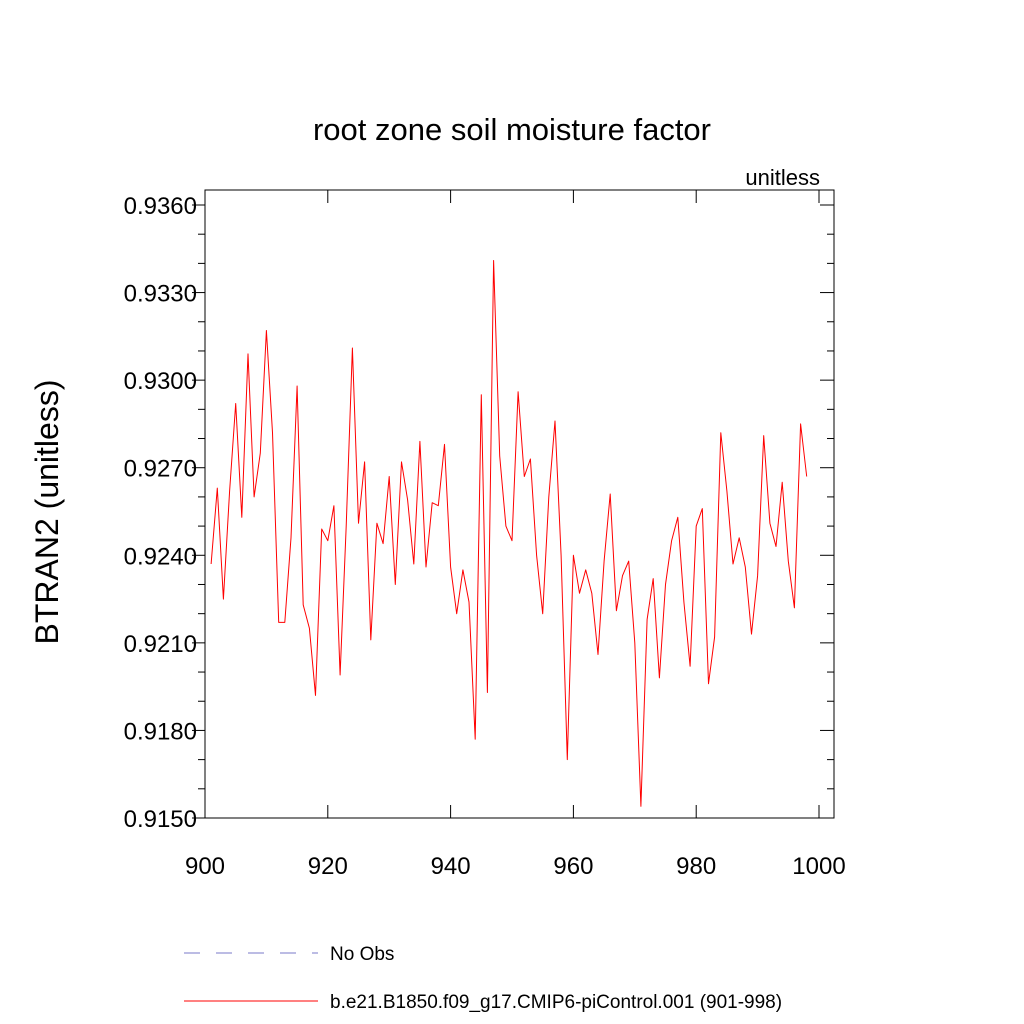 This screenshot has width=1024, height=1024. What do you see at coordinates (782, 177) in the screenshot?
I see `units-label: unitless` at bounding box center [782, 177].